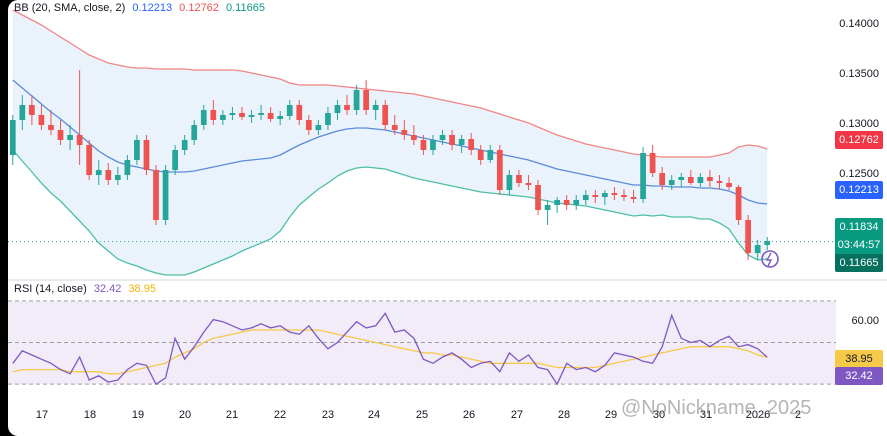 Image resolution: width=887 pixels, height=436 pixels. What do you see at coordinates (328, 415) in the screenshot?
I see `time-tick-label: 23` at bounding box center [328, 415].